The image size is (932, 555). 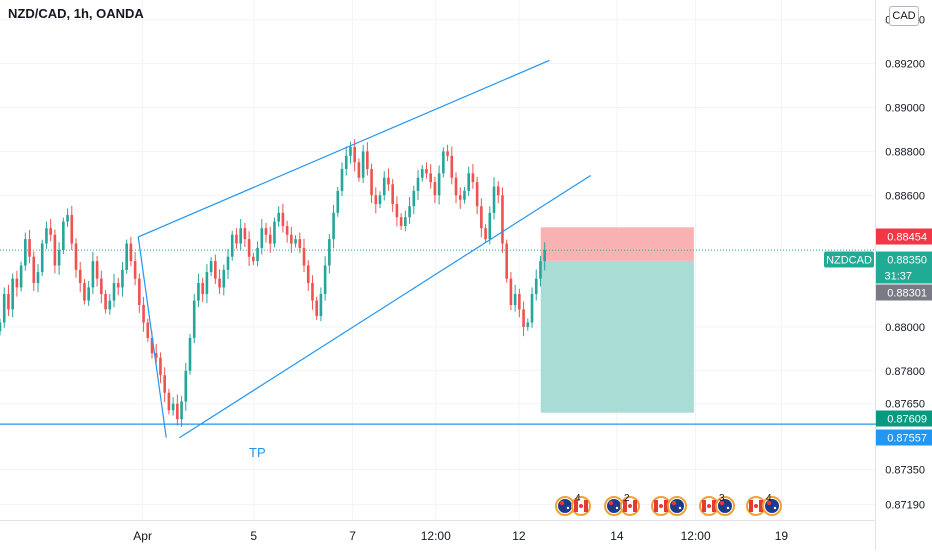 I want to click on price-tick-label: 0.87190, so click(x=905, y=506).